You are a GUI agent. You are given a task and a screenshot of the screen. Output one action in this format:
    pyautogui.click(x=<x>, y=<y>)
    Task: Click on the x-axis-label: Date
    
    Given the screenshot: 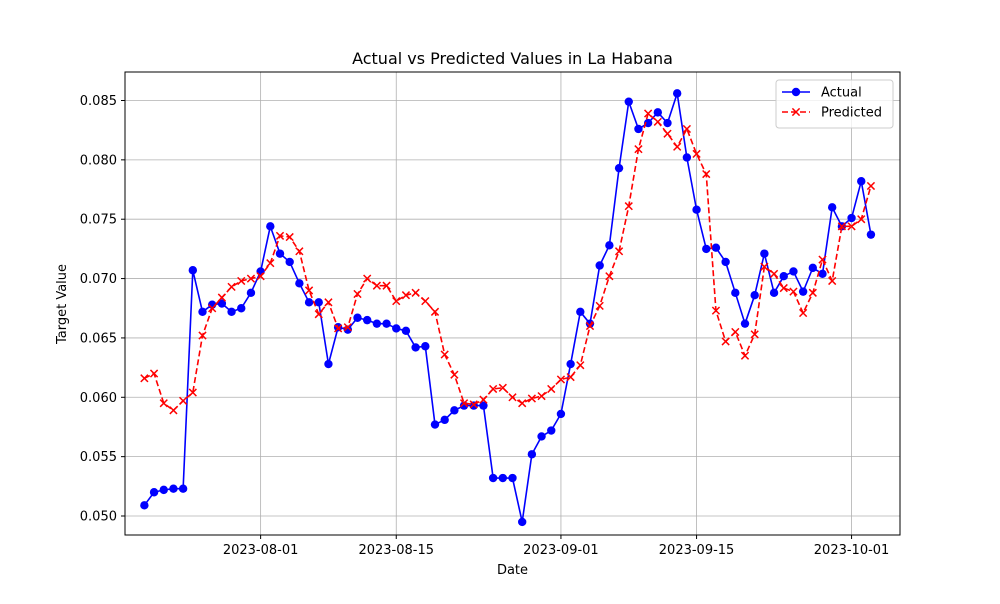 What is the action you would take?
    pyautogui.click(x=512, y=570)
    